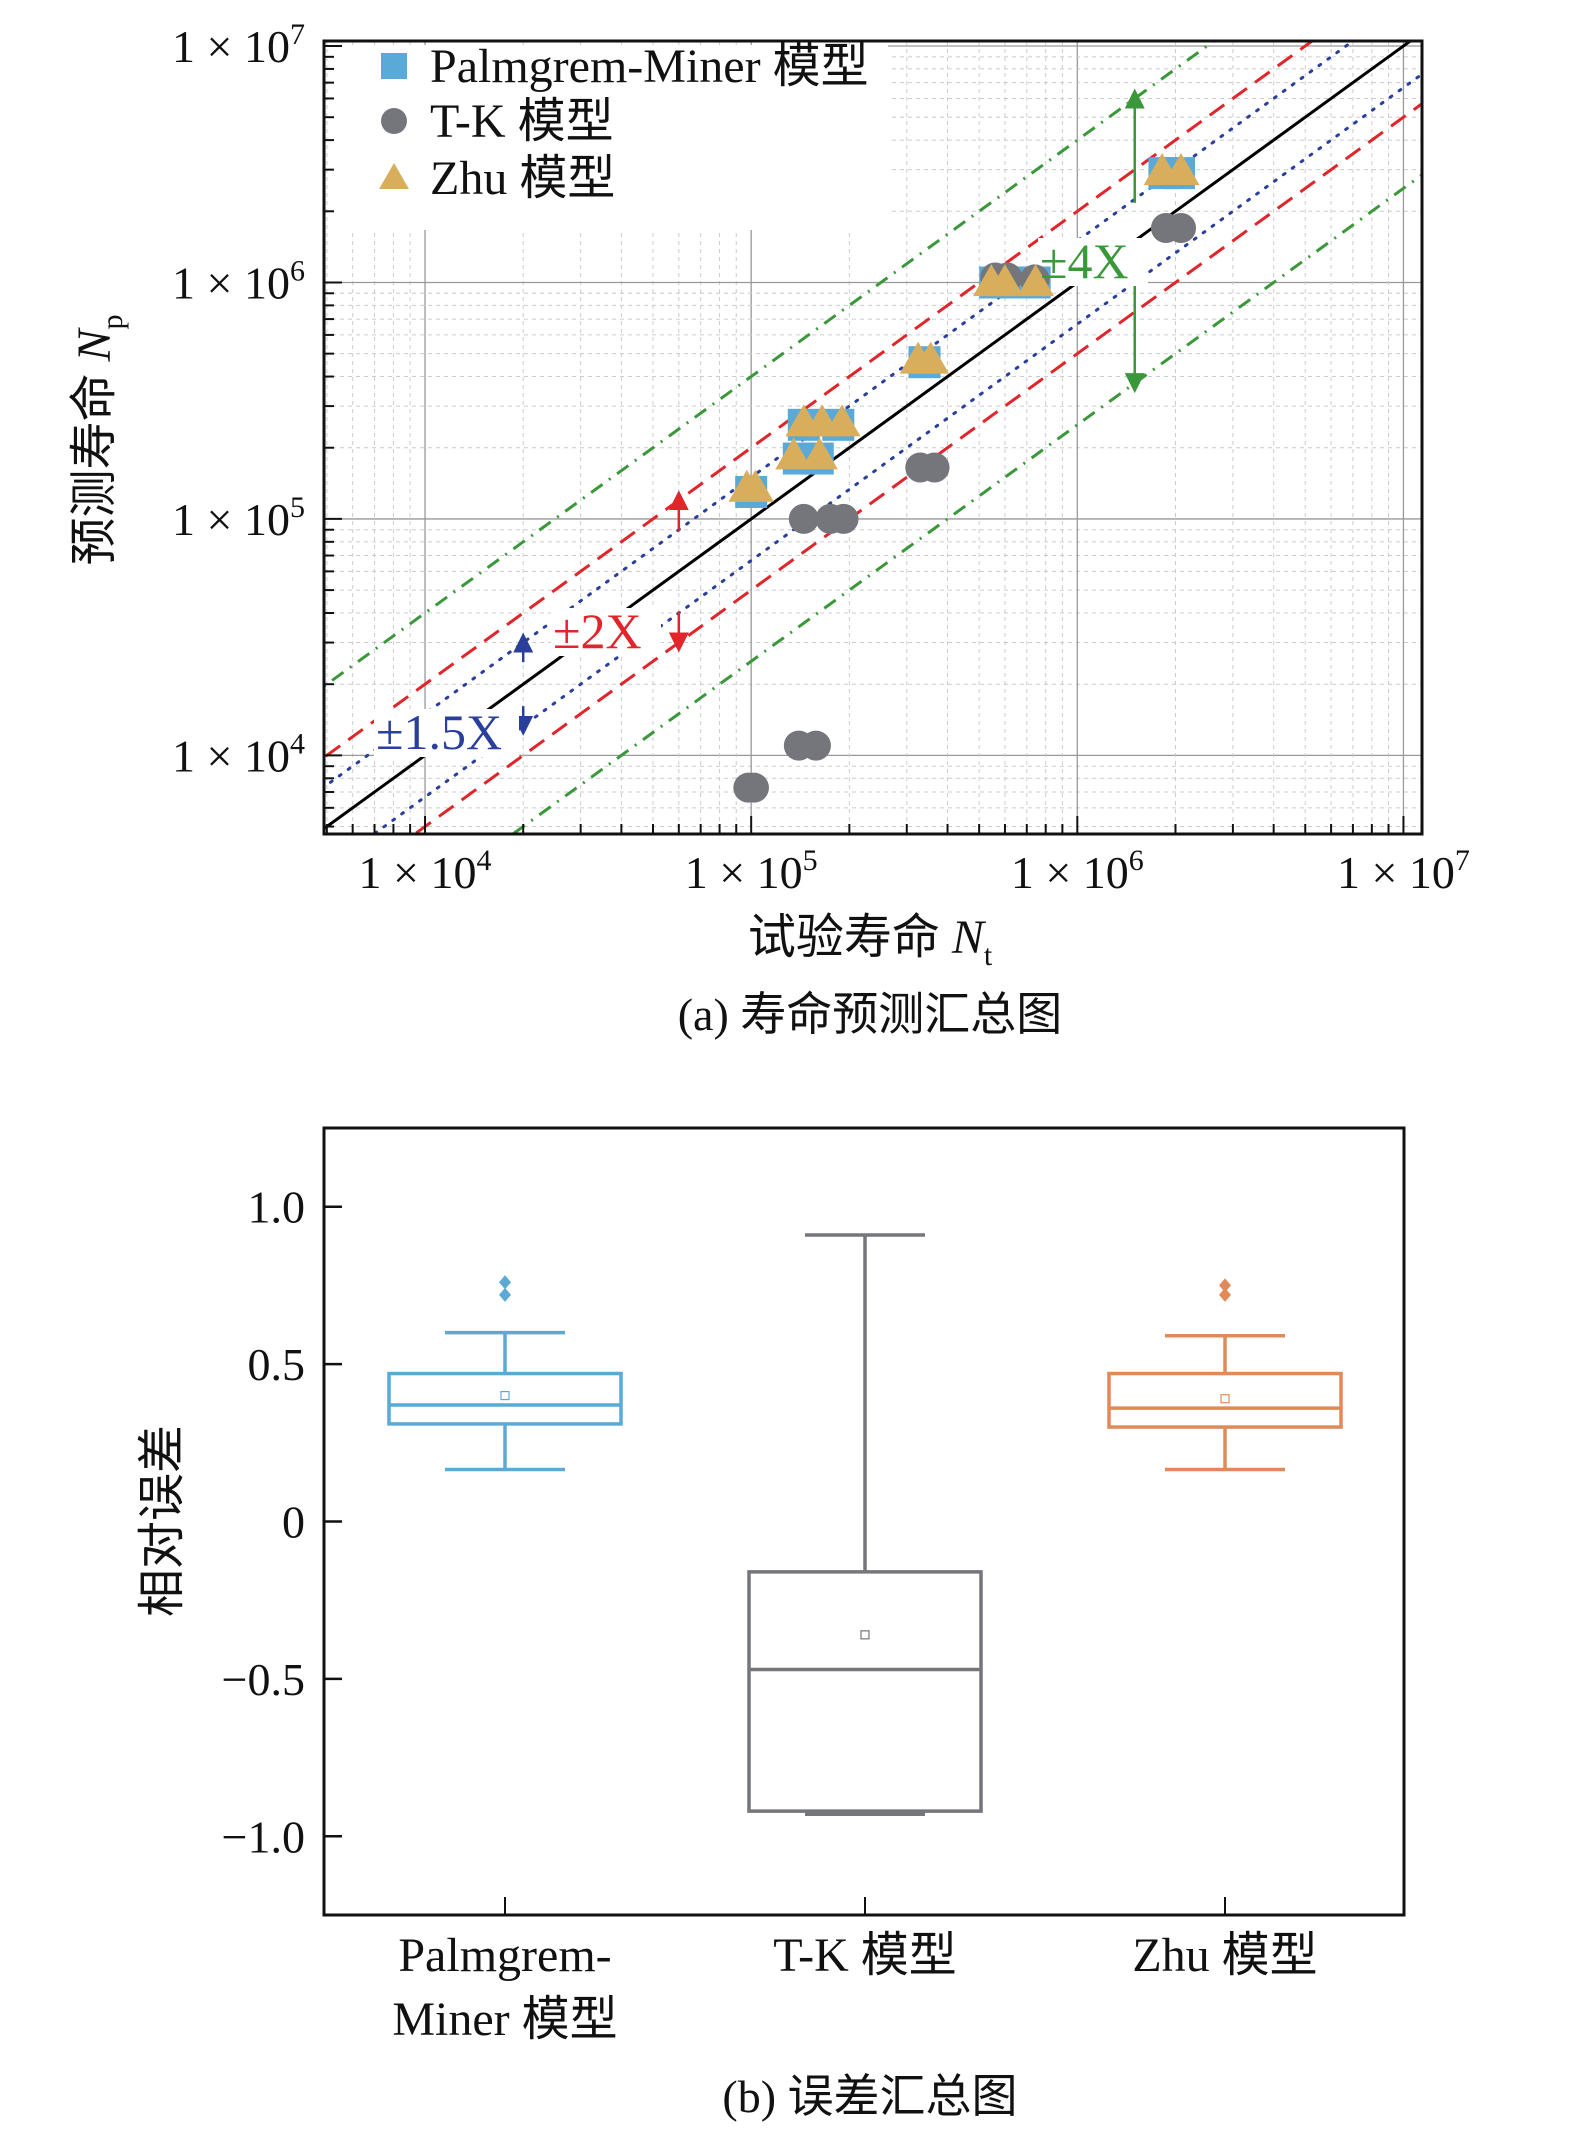 The image size is (1575, 2136). I want to click on x-tick-label: 1 × 10⁶, so click(1077, 871).